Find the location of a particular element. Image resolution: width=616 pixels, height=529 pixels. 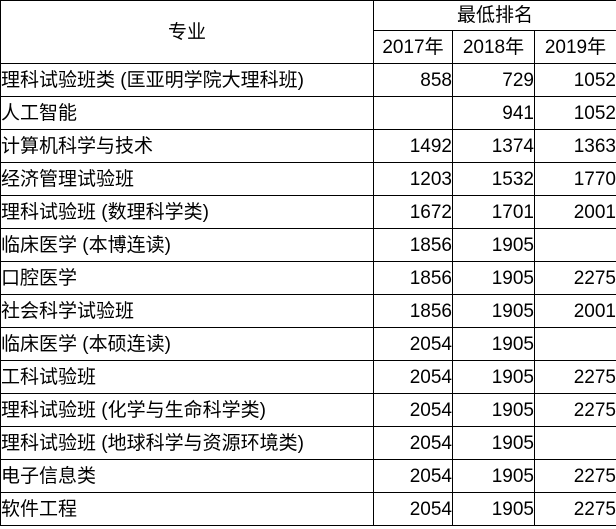

major-cell: 临床医学 (本博连读) is located at coordinates (187, 245).